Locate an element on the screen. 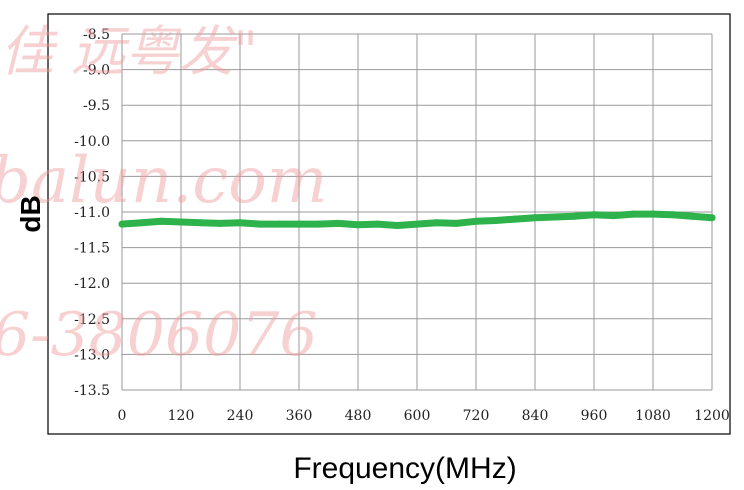 The width and height of the screenshot is (744, 490). x-tick-label: 600 is located at coordinates (417, 416).